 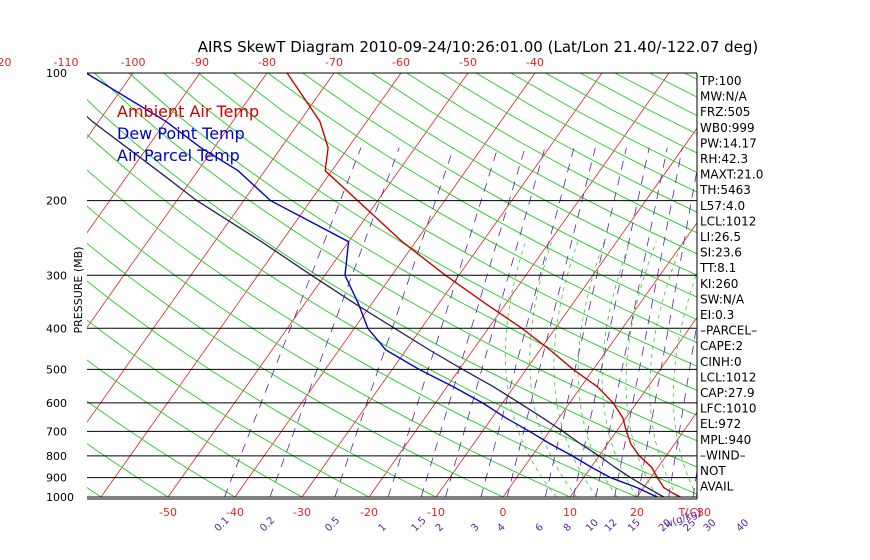 I want to click on stat-item: TP:100, so click(x=720, y=81).